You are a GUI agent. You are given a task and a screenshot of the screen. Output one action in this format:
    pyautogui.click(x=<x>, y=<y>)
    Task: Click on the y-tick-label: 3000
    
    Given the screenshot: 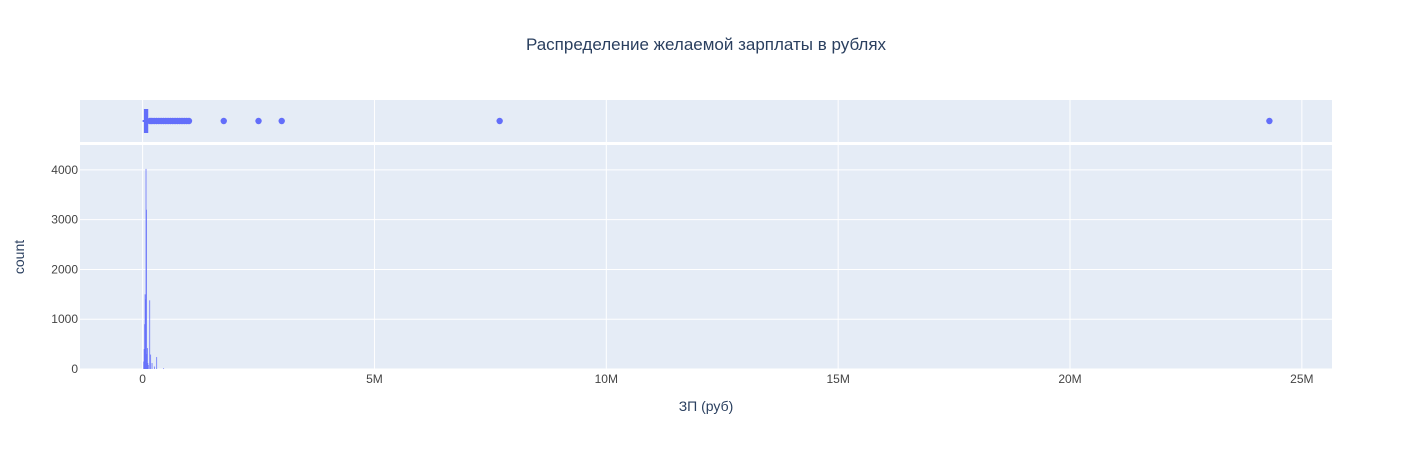 What is the action you would take?
    pyautogui.click(x=64, y=220)
    